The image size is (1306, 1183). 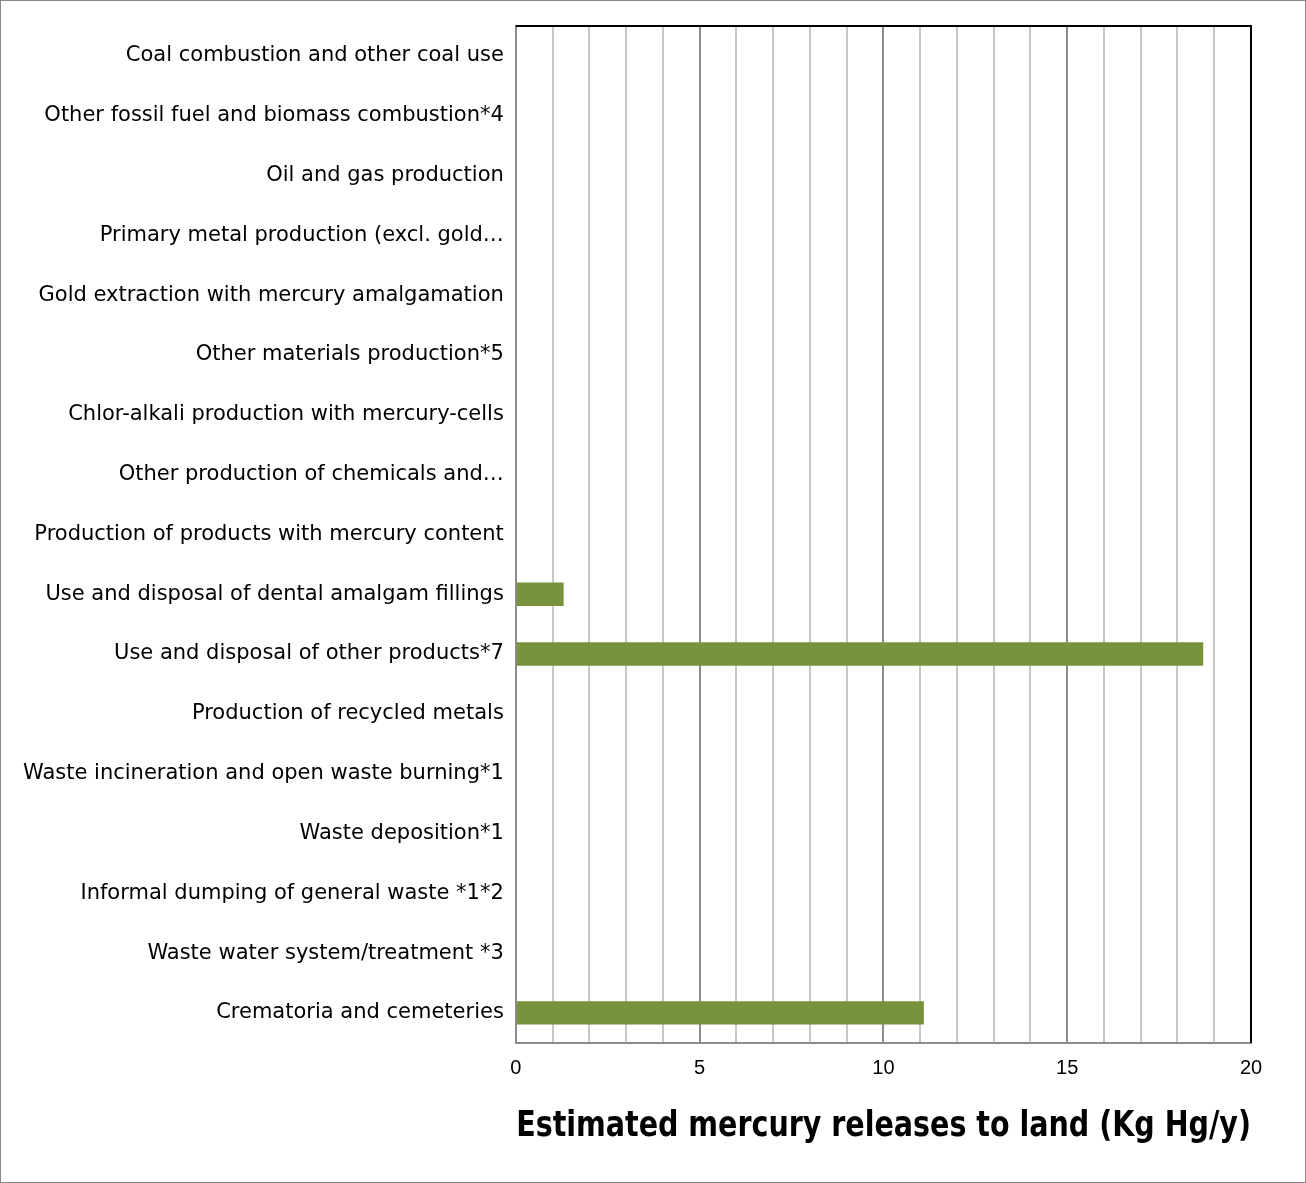 What do you see at coordinates (385, 173) in the screenshot?
I see `y-tick-label: Oil and gas production` at bounding box center [385, 173].